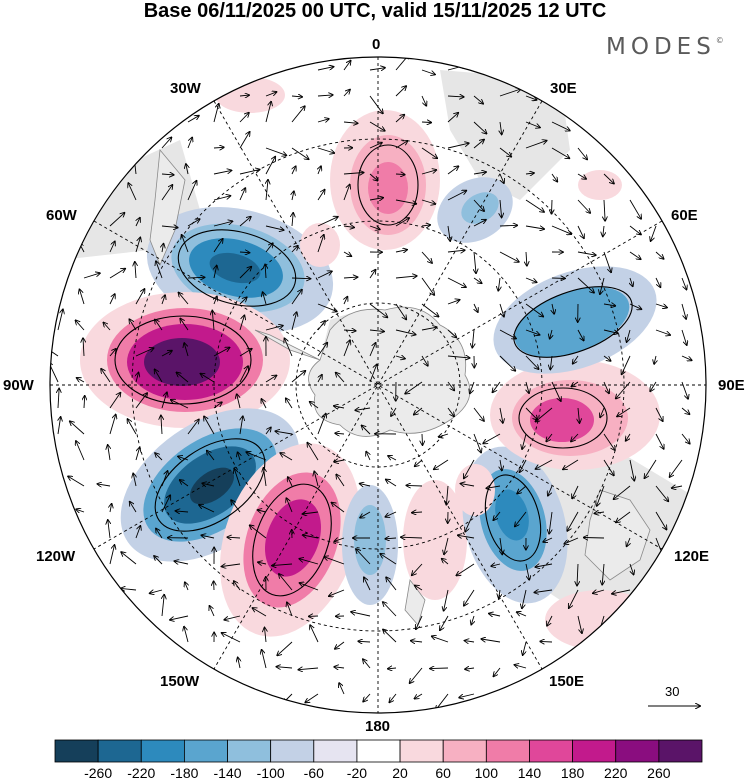 This screenshot has width=750, height=783. What do you see at coordinates (672, 691) in the screenshot?
I see `reference-vector-label: 30` at bounding box center [672, 691].